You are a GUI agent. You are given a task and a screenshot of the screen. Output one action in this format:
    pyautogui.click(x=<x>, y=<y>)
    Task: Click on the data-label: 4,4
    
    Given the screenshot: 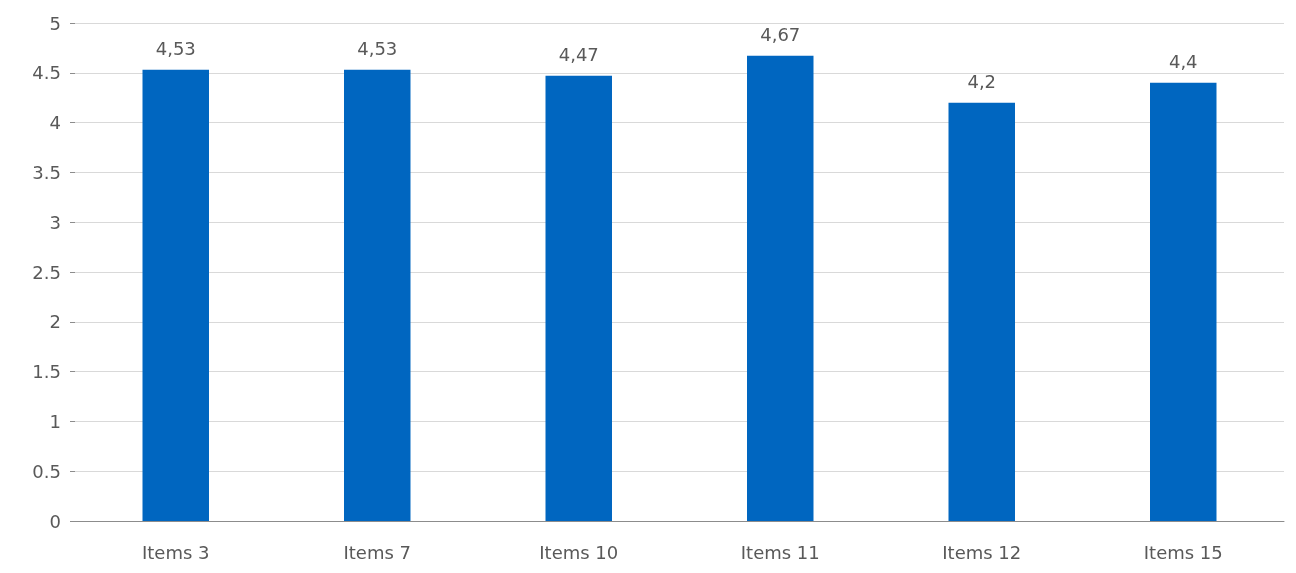 What is the action you would take?
    pyautogui.click(x=1183, y=62)
    